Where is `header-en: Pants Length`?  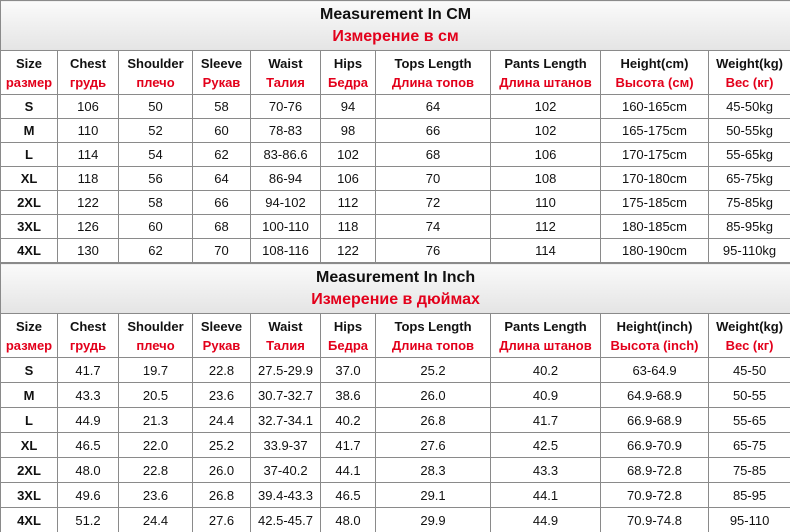
header-en: Pants Length is located at coordinates (545, 326).